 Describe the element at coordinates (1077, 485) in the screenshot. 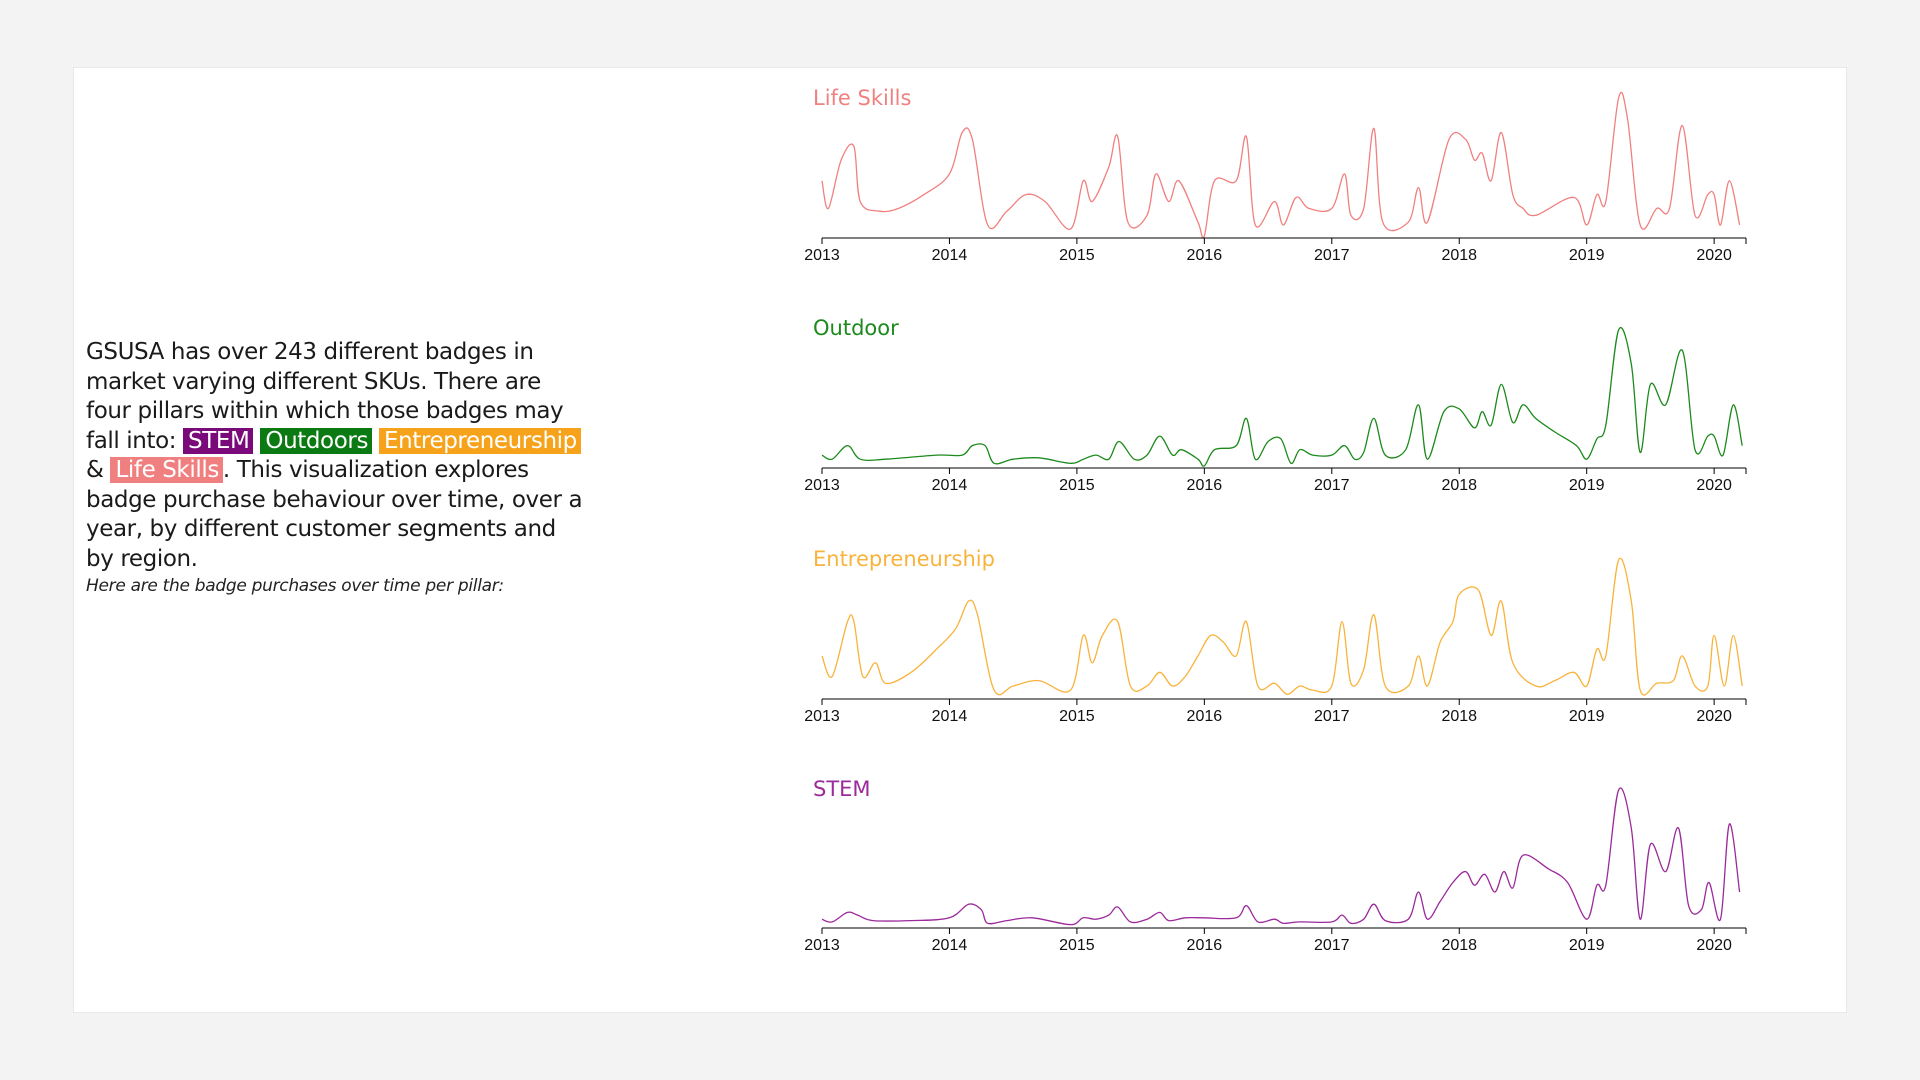

I see `x-tick-label-outdoor-2015: 2015` at that location.